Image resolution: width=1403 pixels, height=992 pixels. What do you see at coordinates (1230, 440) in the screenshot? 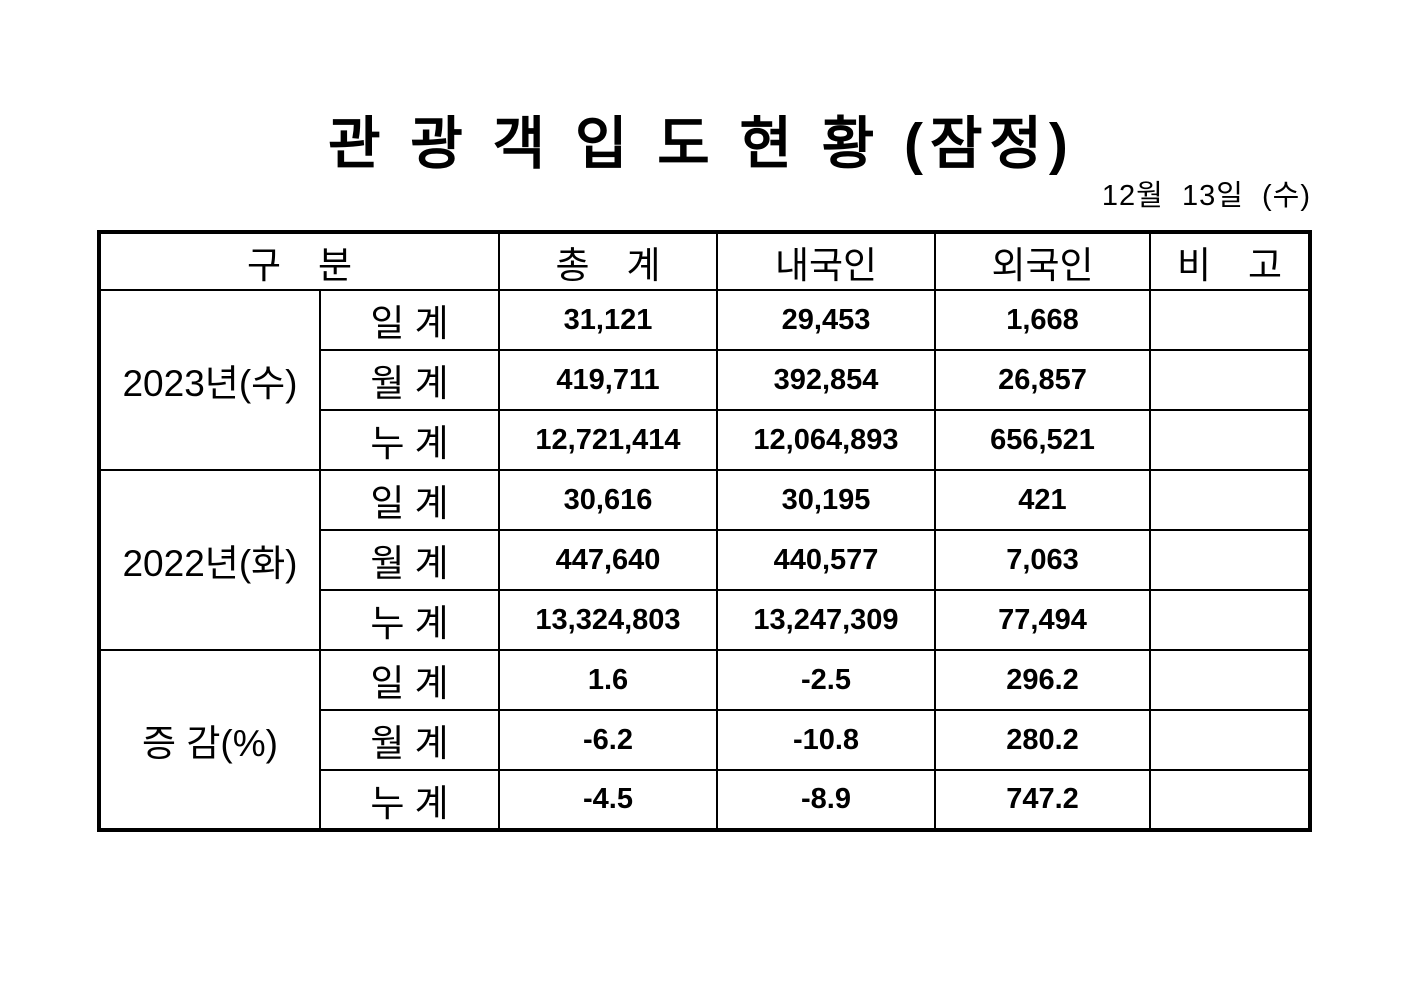
I see `cell-2023-cumulative-note` at bounding box center [1230, 440].